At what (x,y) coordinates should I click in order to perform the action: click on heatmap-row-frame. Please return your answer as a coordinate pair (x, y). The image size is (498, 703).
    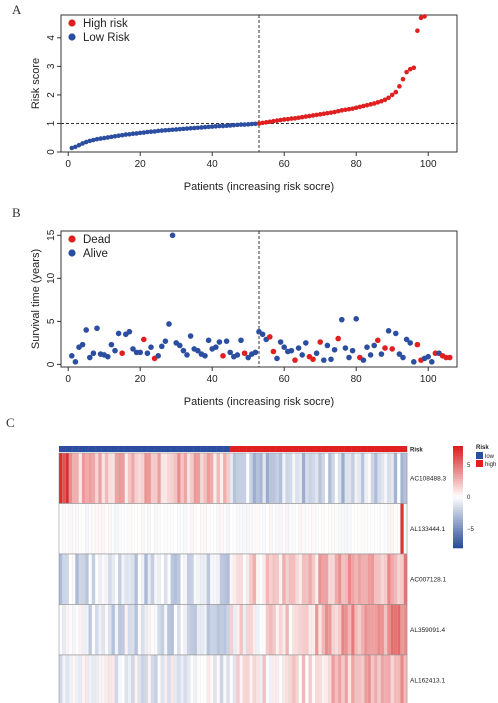
    Looking at the image, I should click on (233, 678).